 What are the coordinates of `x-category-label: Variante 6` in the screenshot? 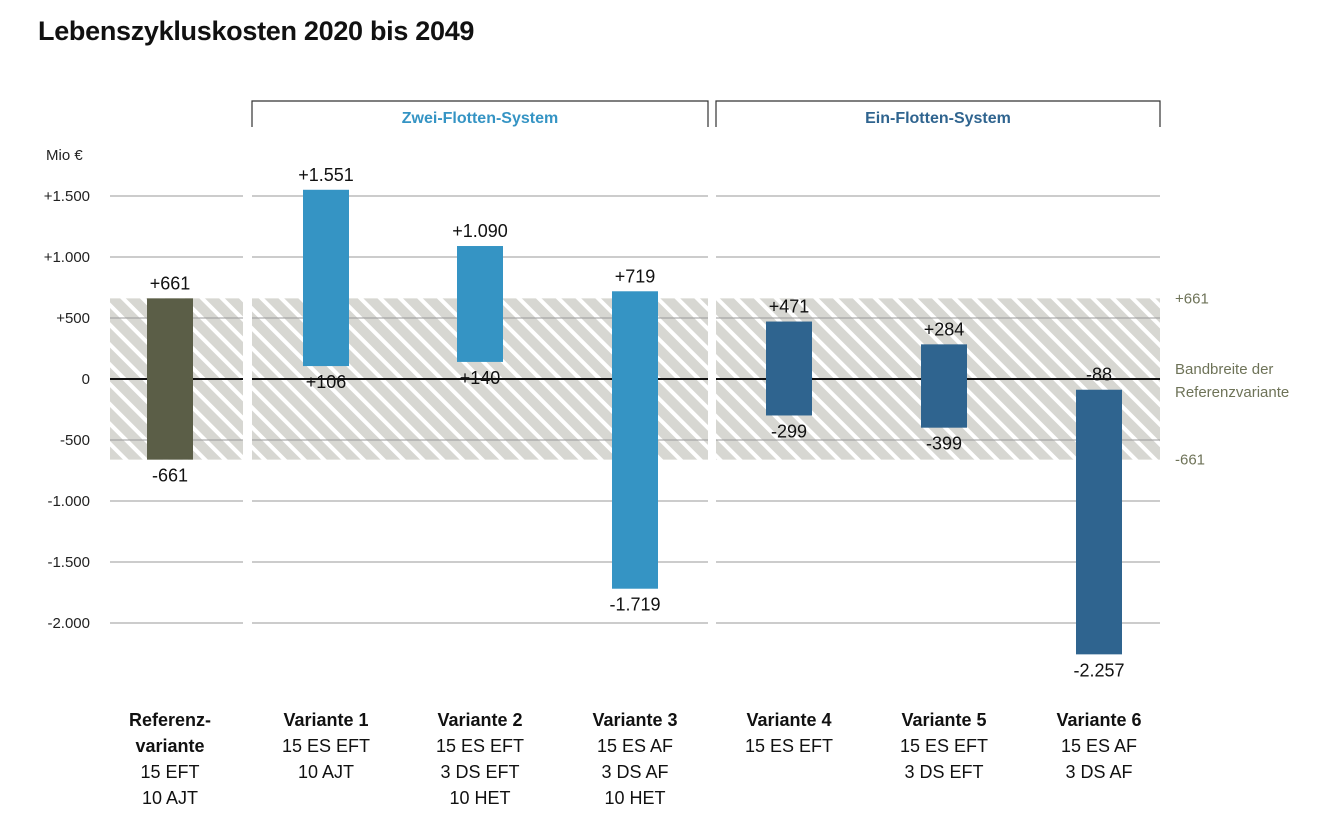 It's located at (1098, 720).